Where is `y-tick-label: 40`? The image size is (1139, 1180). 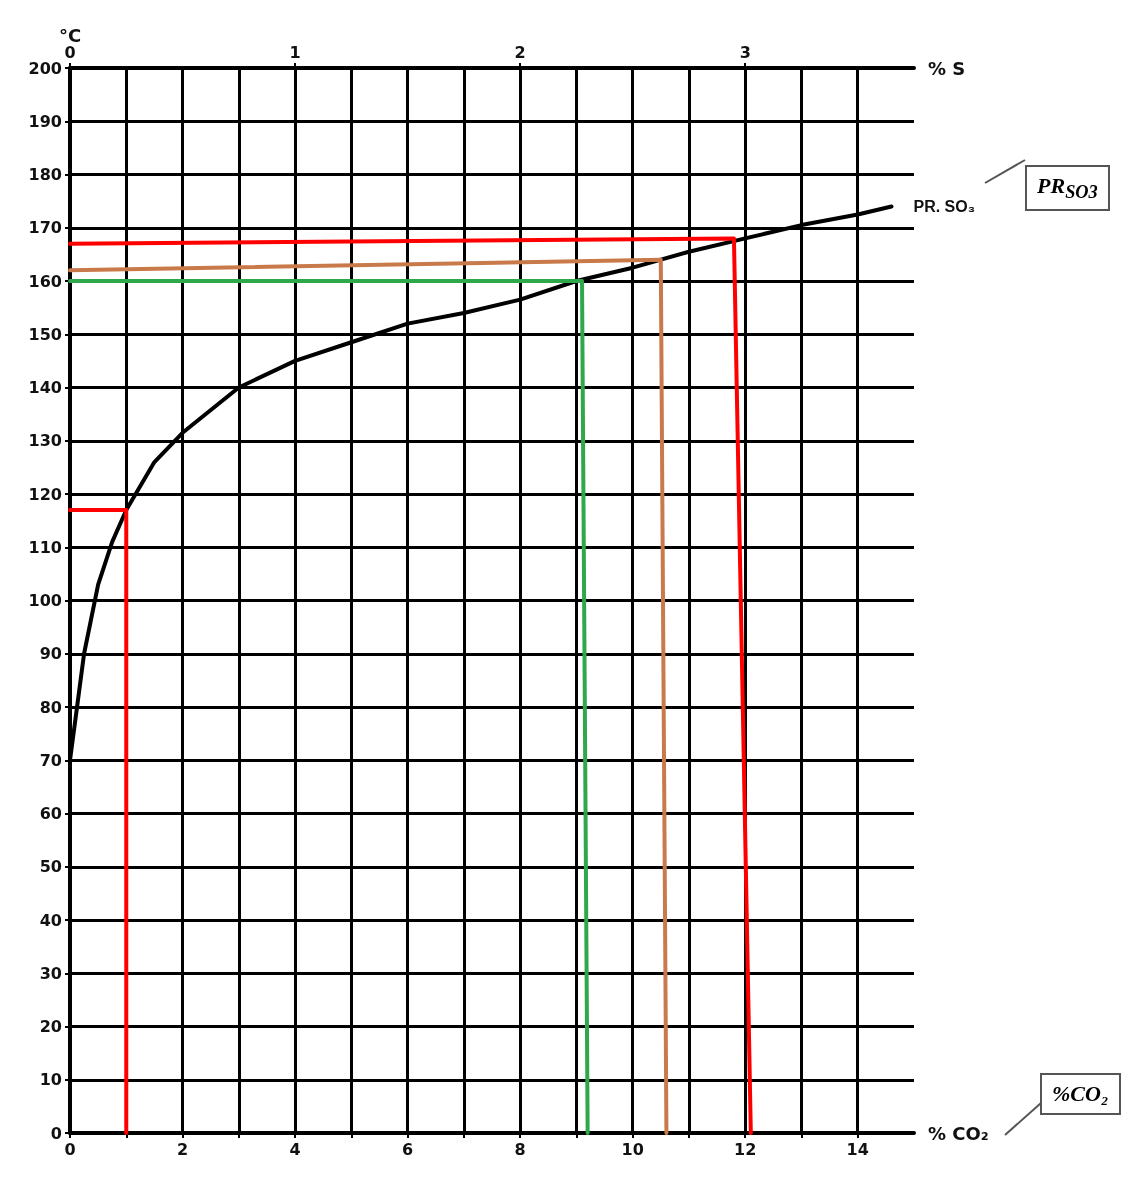 y-tick-label: 40 is located at coordinates (50, 920).